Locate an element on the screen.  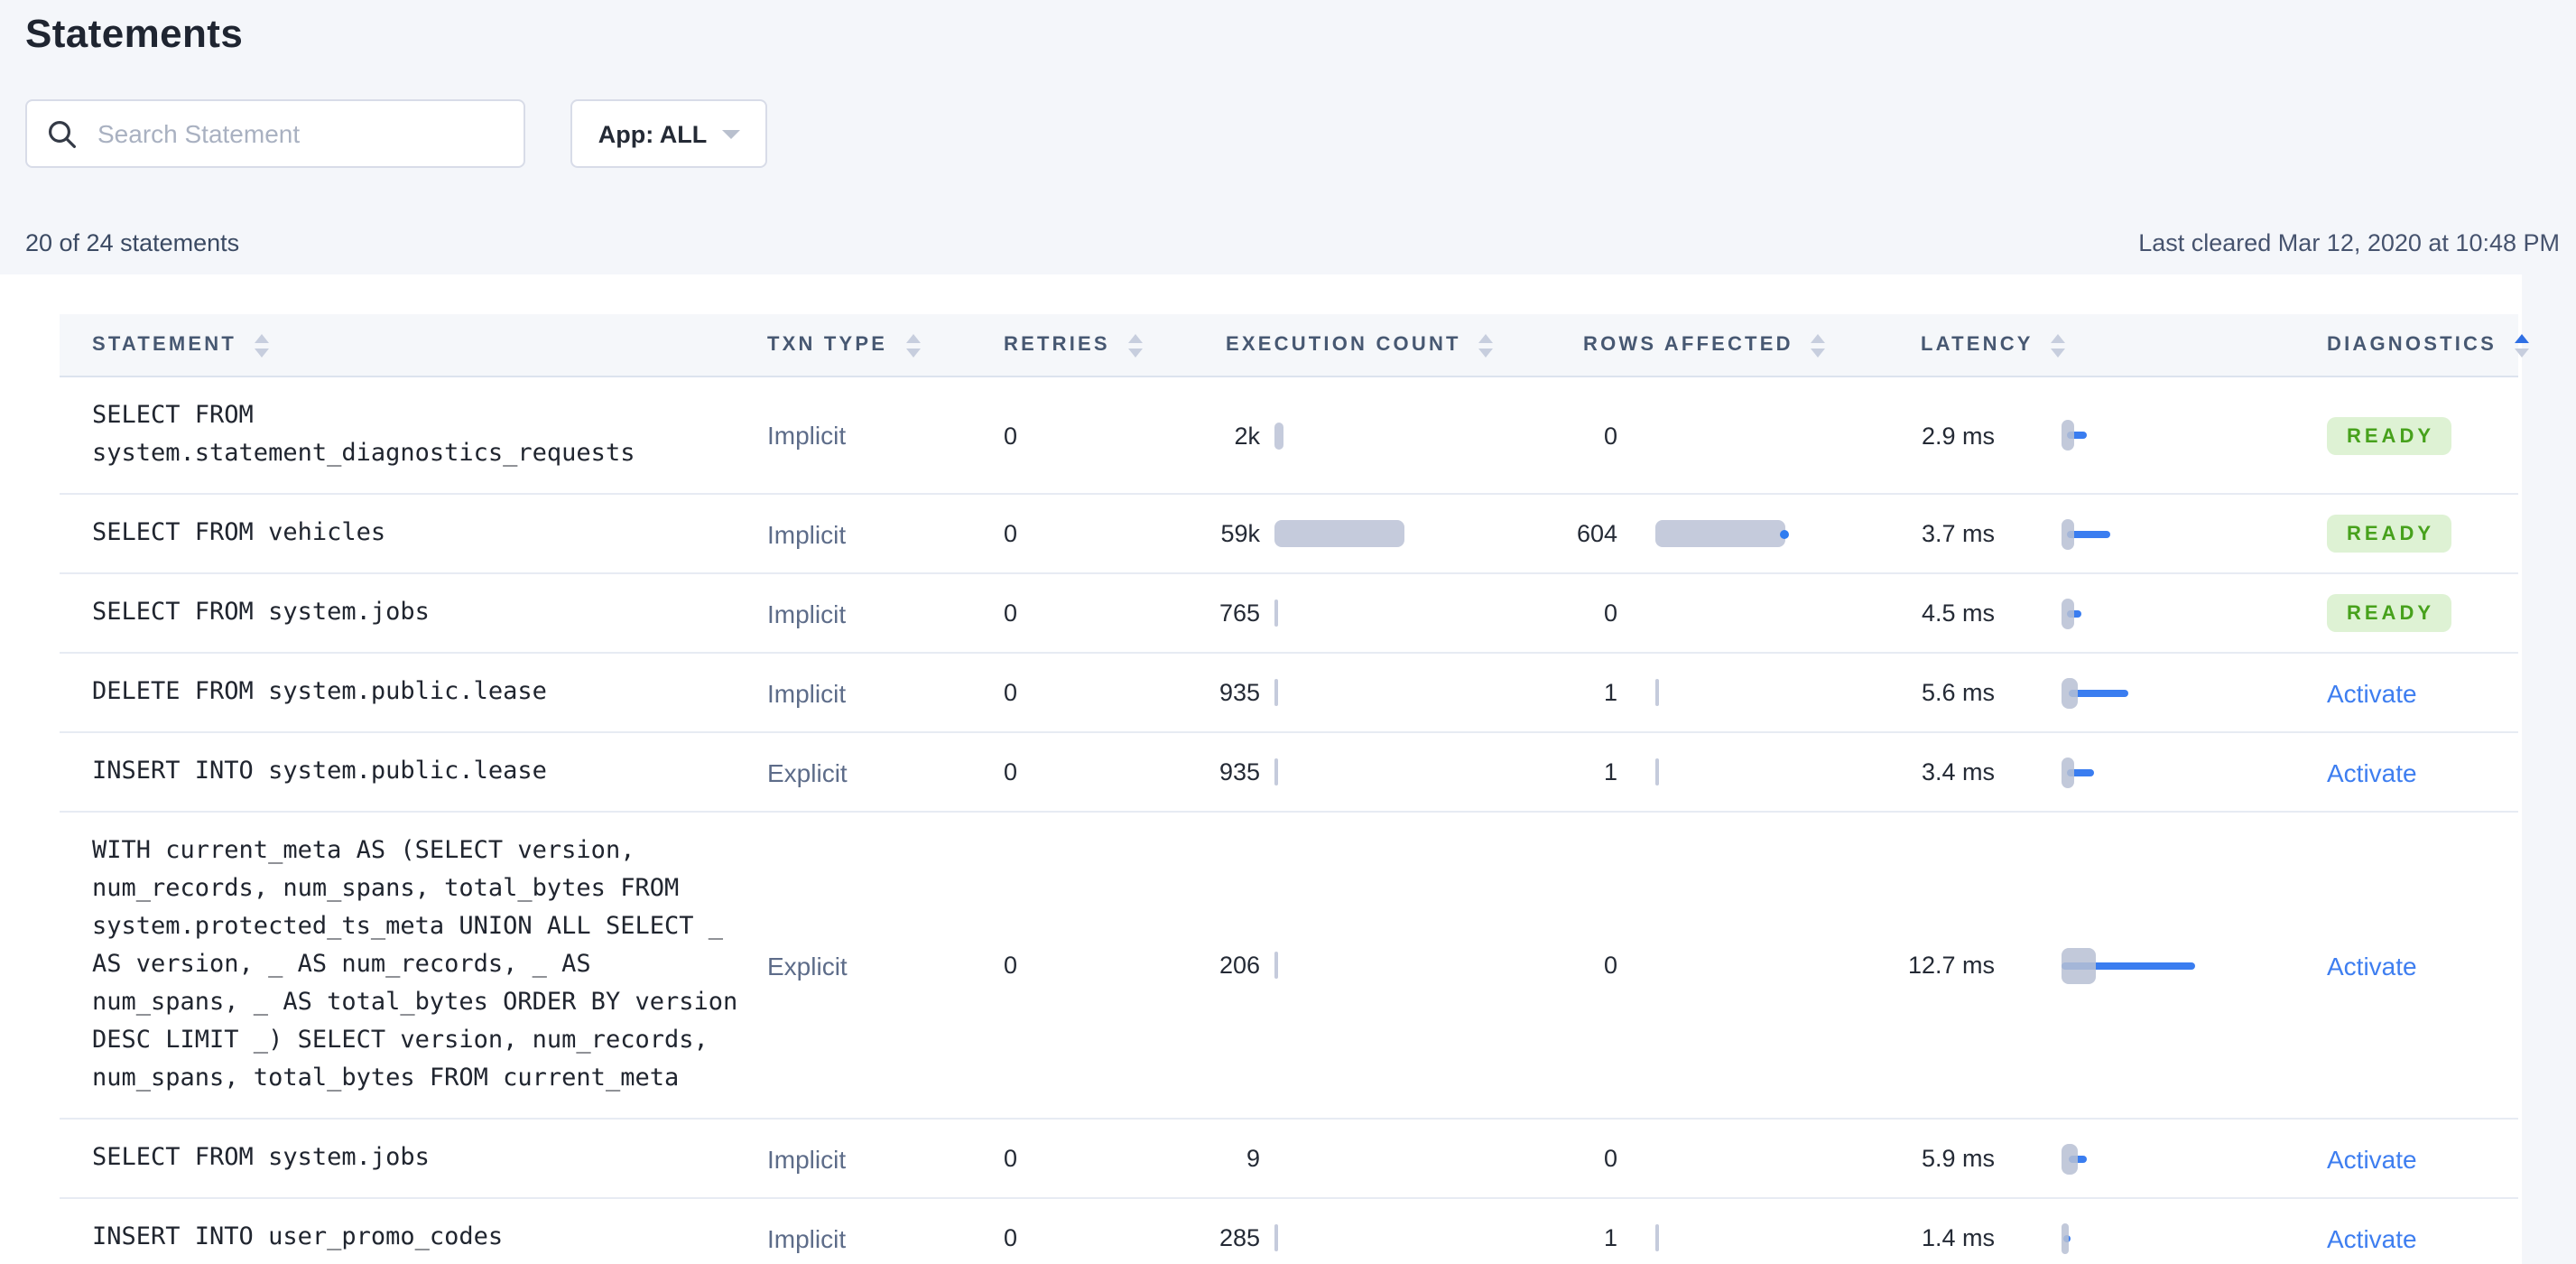
statement-link: SELECT FROM vehicles is located at coordinates (239, 532).